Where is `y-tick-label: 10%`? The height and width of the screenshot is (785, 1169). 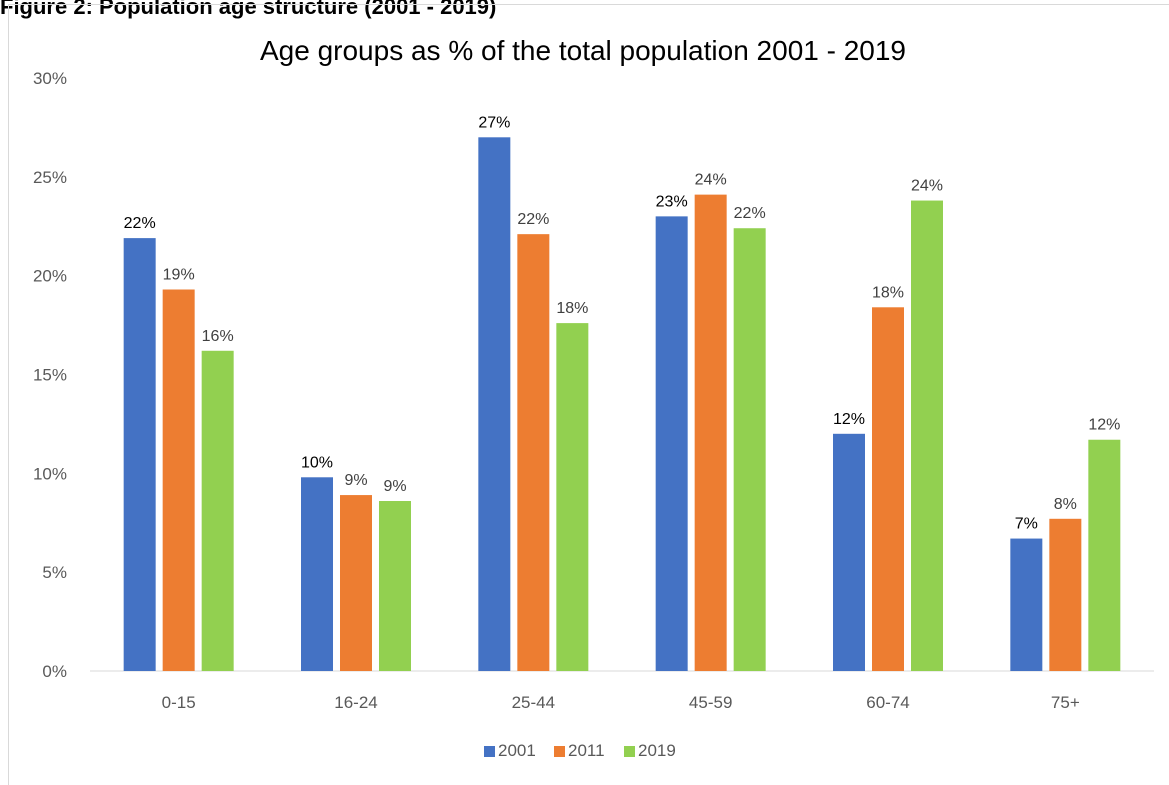
y-tick-label: 10% is located at coordinates (50, 473).